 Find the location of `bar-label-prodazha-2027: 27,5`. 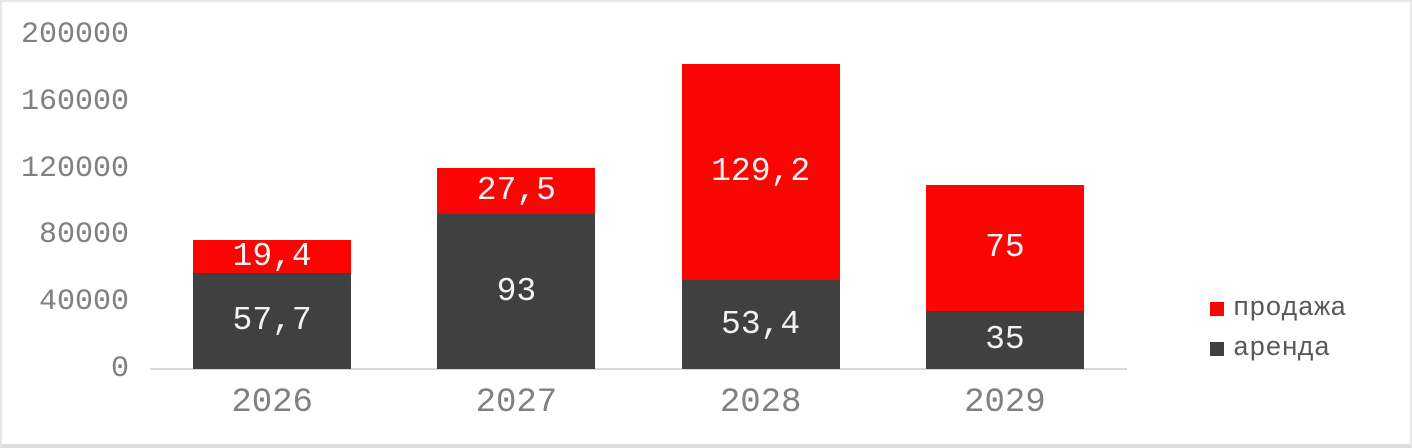

bar-label-prodazha-2027: 27,5 is located at coordinates (516, 191).